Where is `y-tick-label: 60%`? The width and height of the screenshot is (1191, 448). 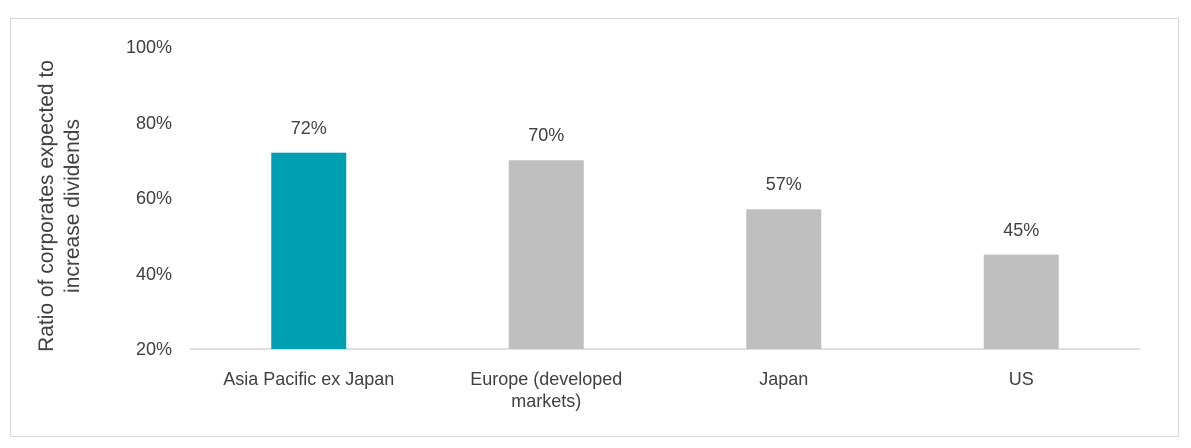 y-tick-label: 60% is located at coordinates (153, 198).